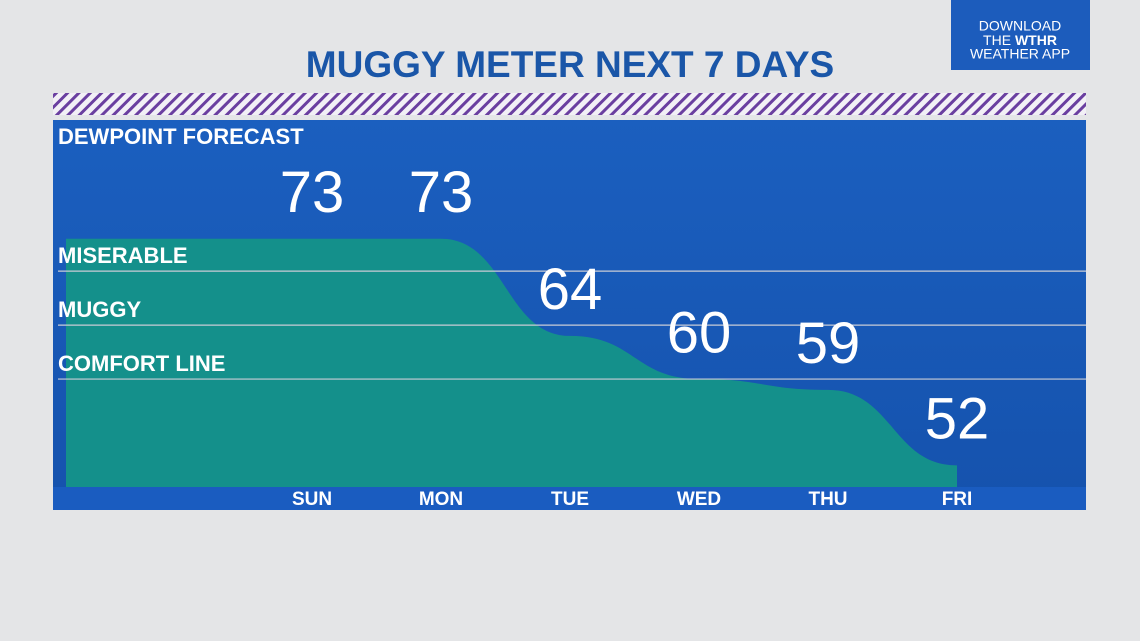  What do you see at coordinates (123, 255) in the screenshot?
I see `band-label: MISERABLE` at bounding box center [123, 255].